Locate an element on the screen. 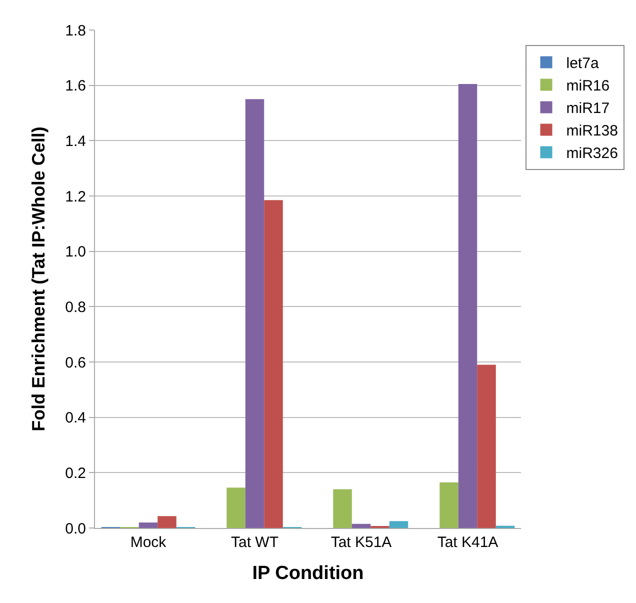 This screenshot has width=636, height=603. x-tick-label: Tat K51A is located at coordinates (361, 542).